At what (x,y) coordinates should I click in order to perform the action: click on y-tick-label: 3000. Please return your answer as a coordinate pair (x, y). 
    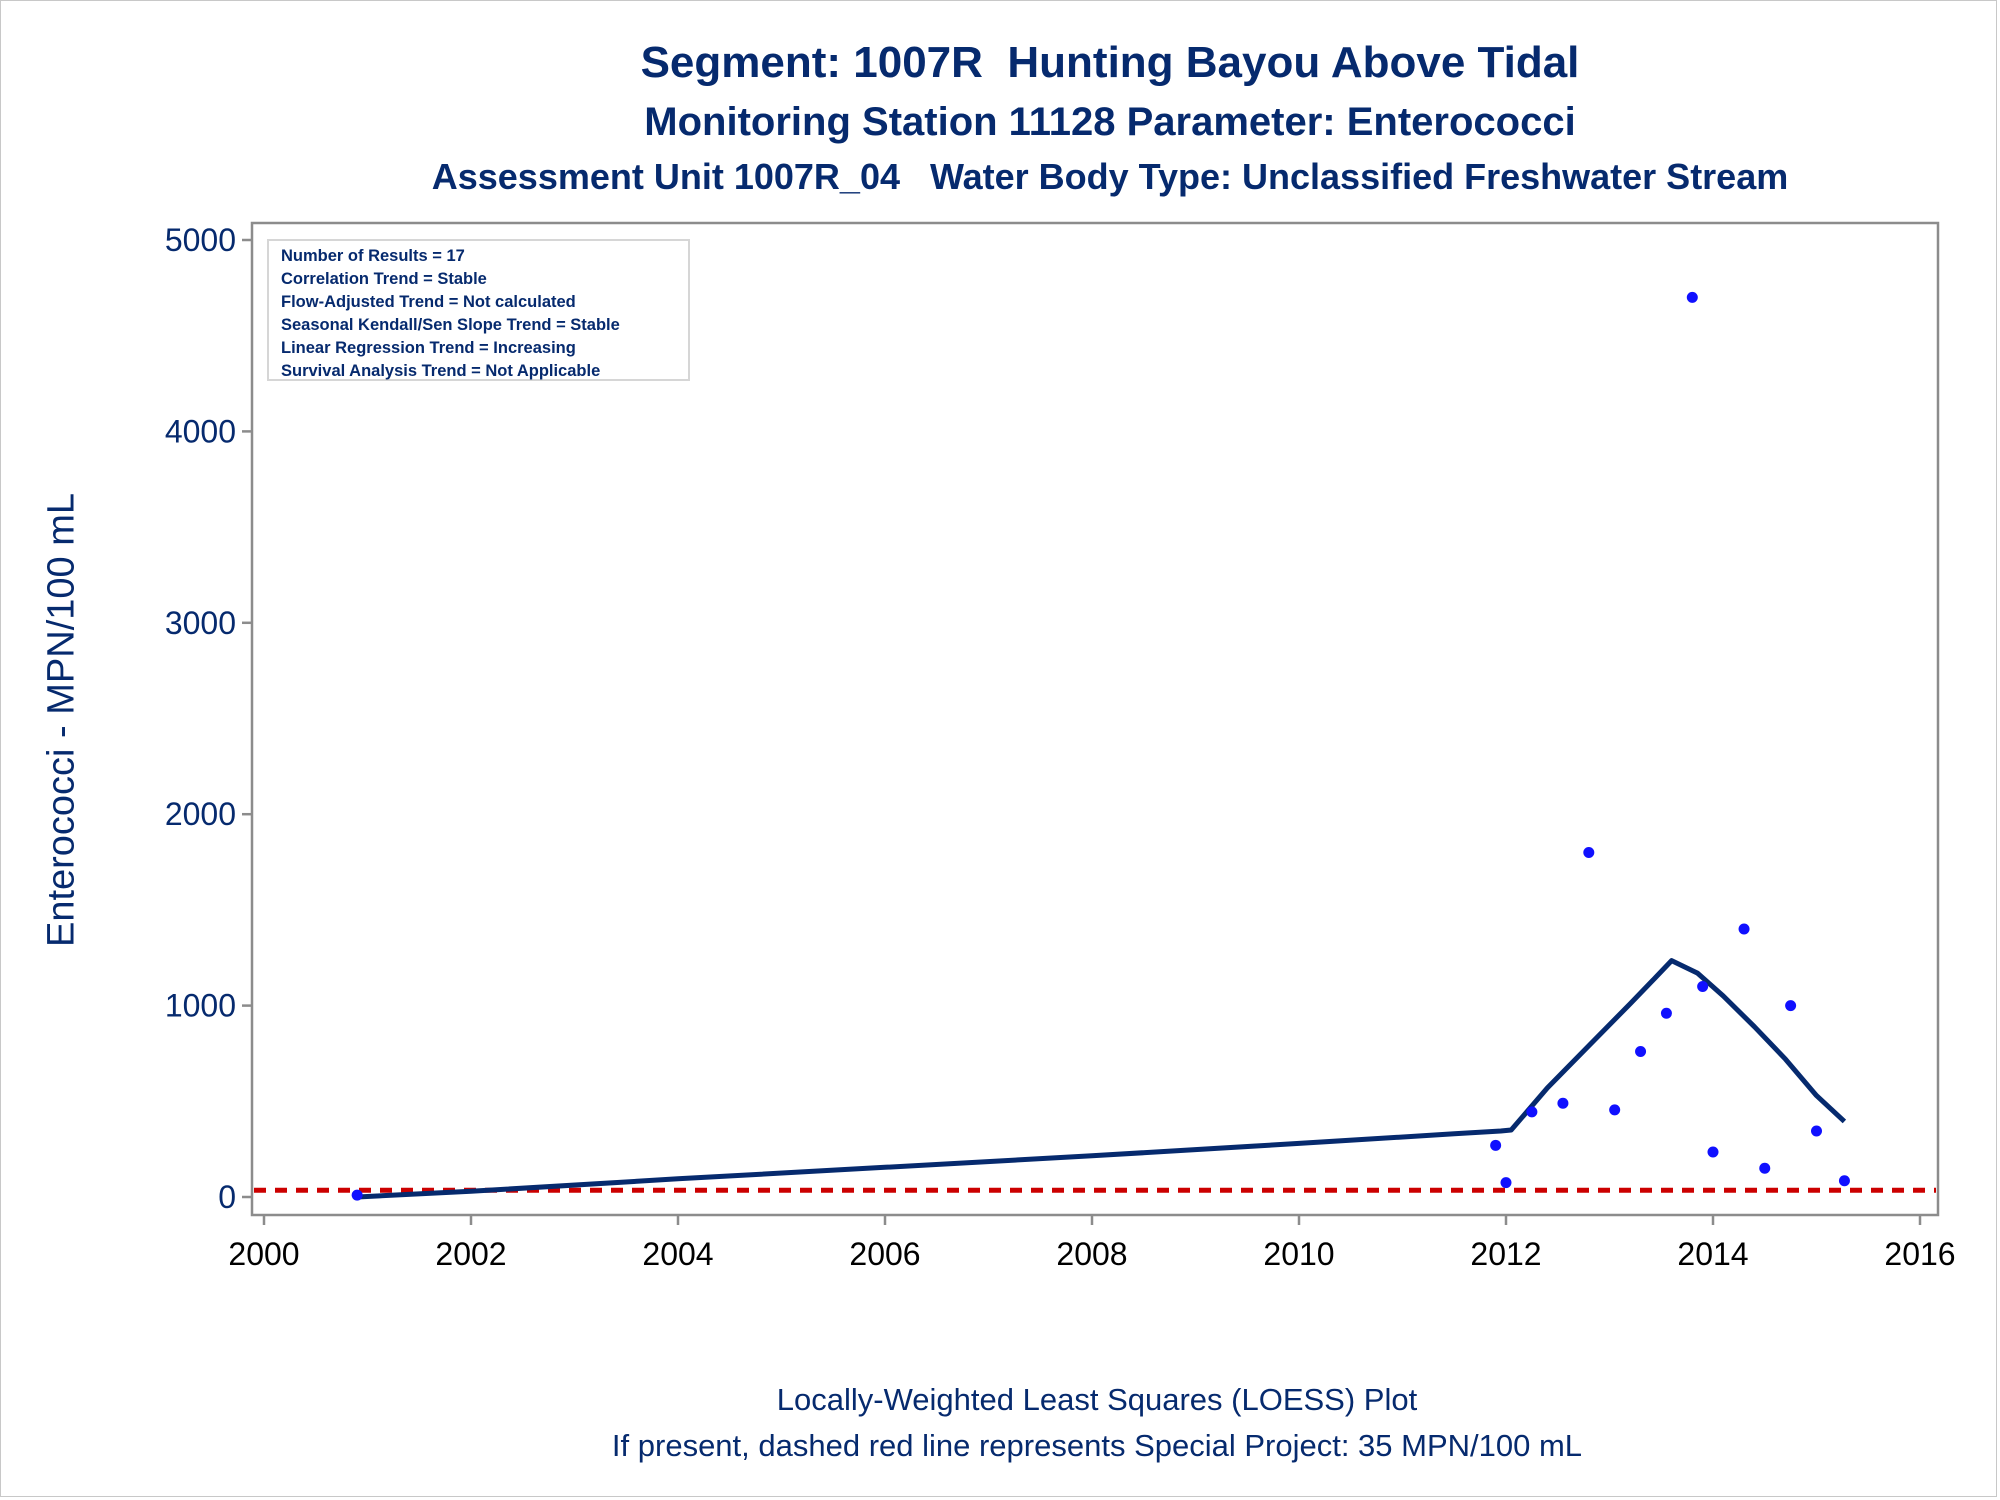
    Looking at the image, I should click on (200, 623).